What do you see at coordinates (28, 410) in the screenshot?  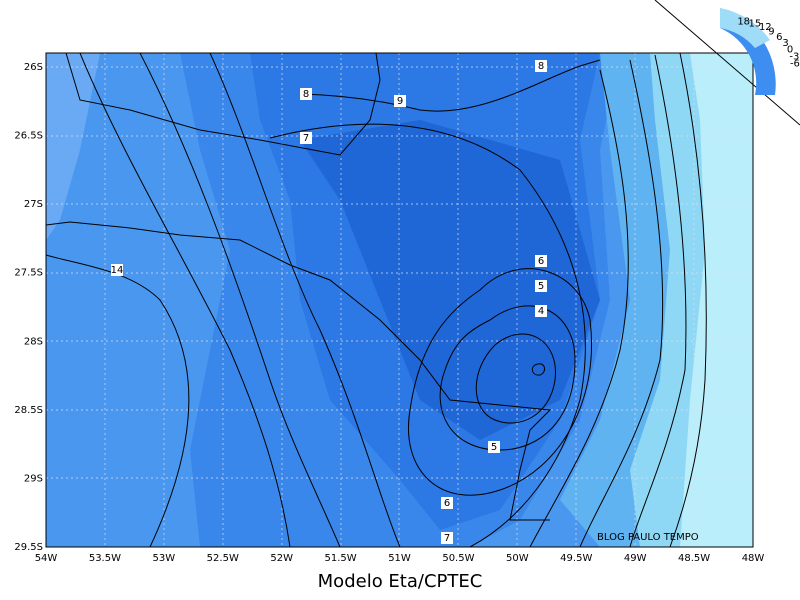 I see `lat-label: 28.5S` at bounding box center [28, 410].